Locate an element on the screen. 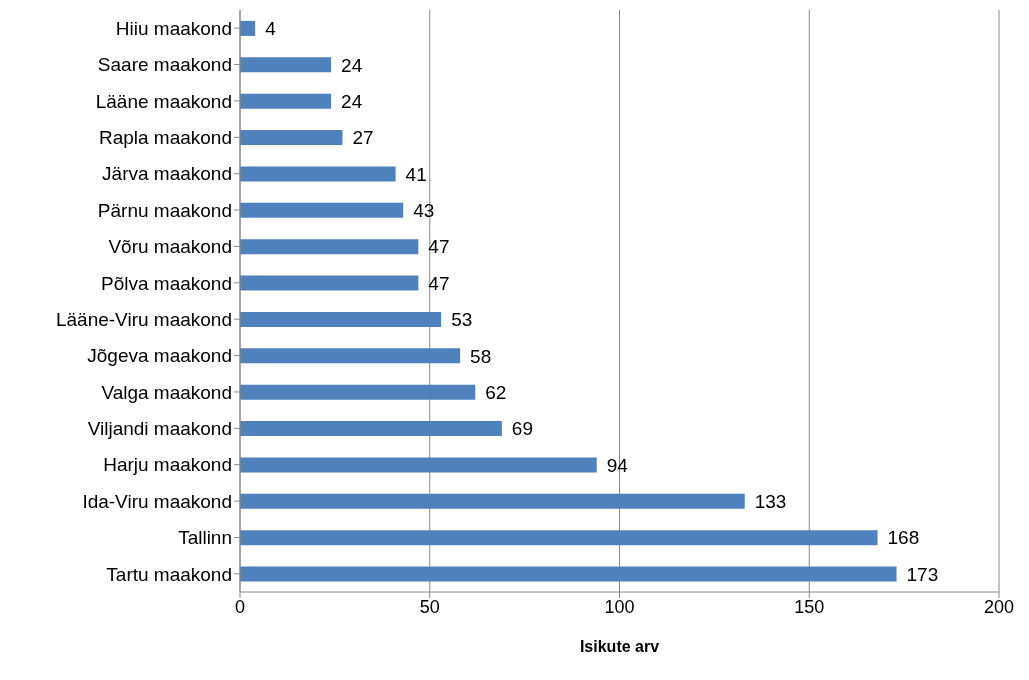  y-tick-label: Harju maakond is located at coordinates (167, 465).